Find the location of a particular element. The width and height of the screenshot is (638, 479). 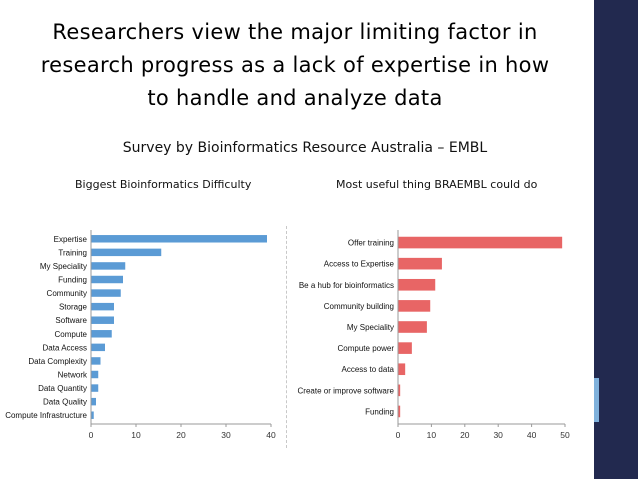

braembl-category-label: Be a hub for bioinformatics is located at coordinates (346, 285).